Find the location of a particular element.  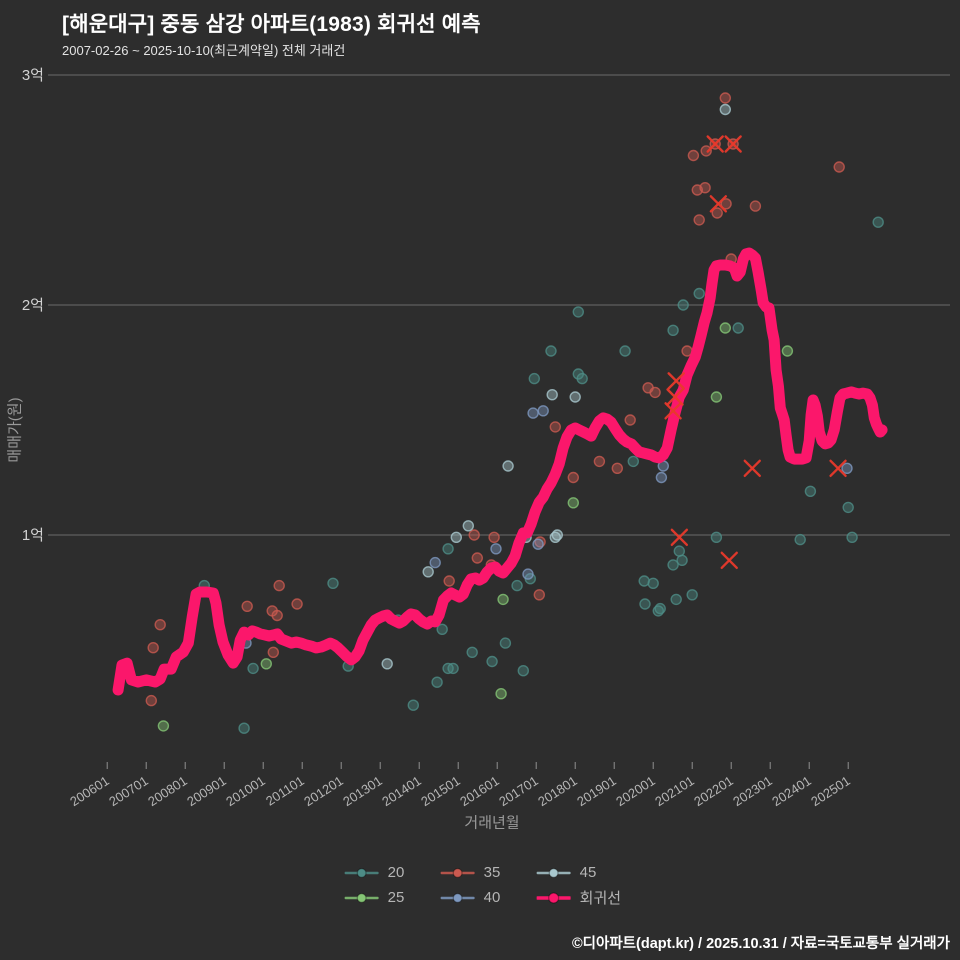

x-tick-label: 201201 is located at coordinates (323, 791).